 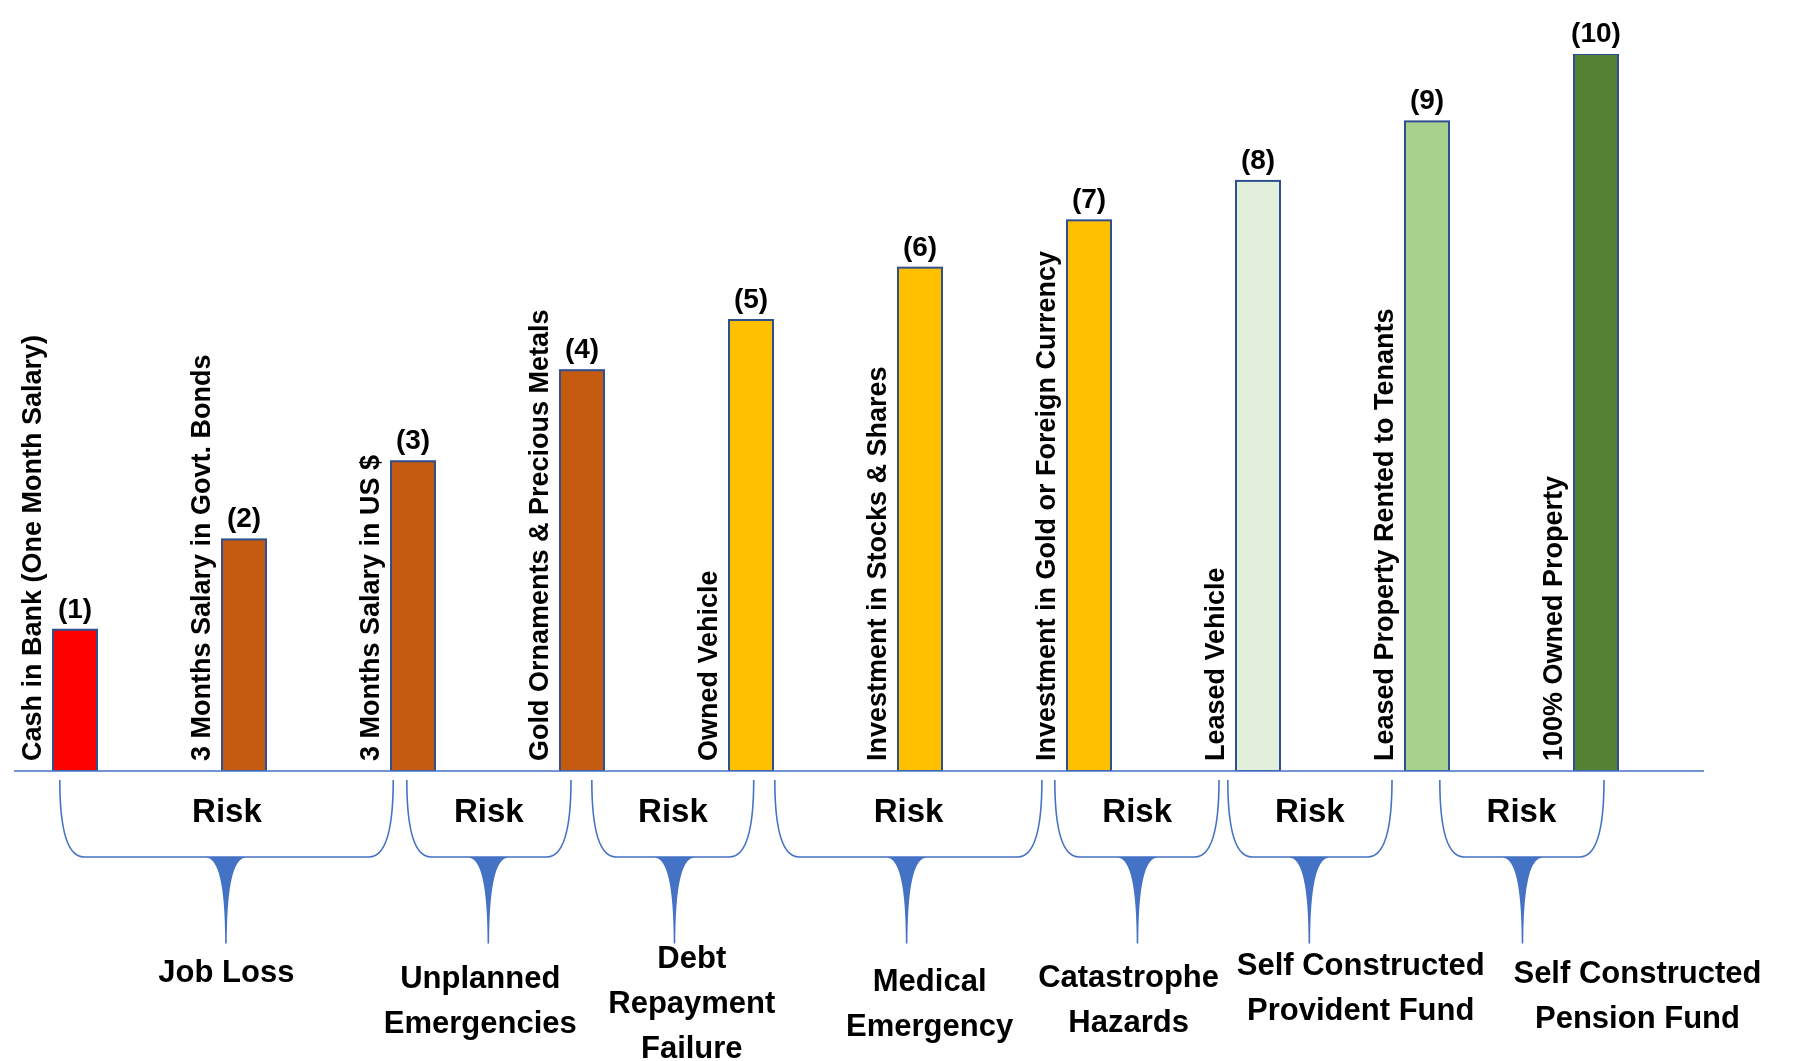 I want to click on x-tick-label: Leased Vehicle, so click(x=1215, y=664).